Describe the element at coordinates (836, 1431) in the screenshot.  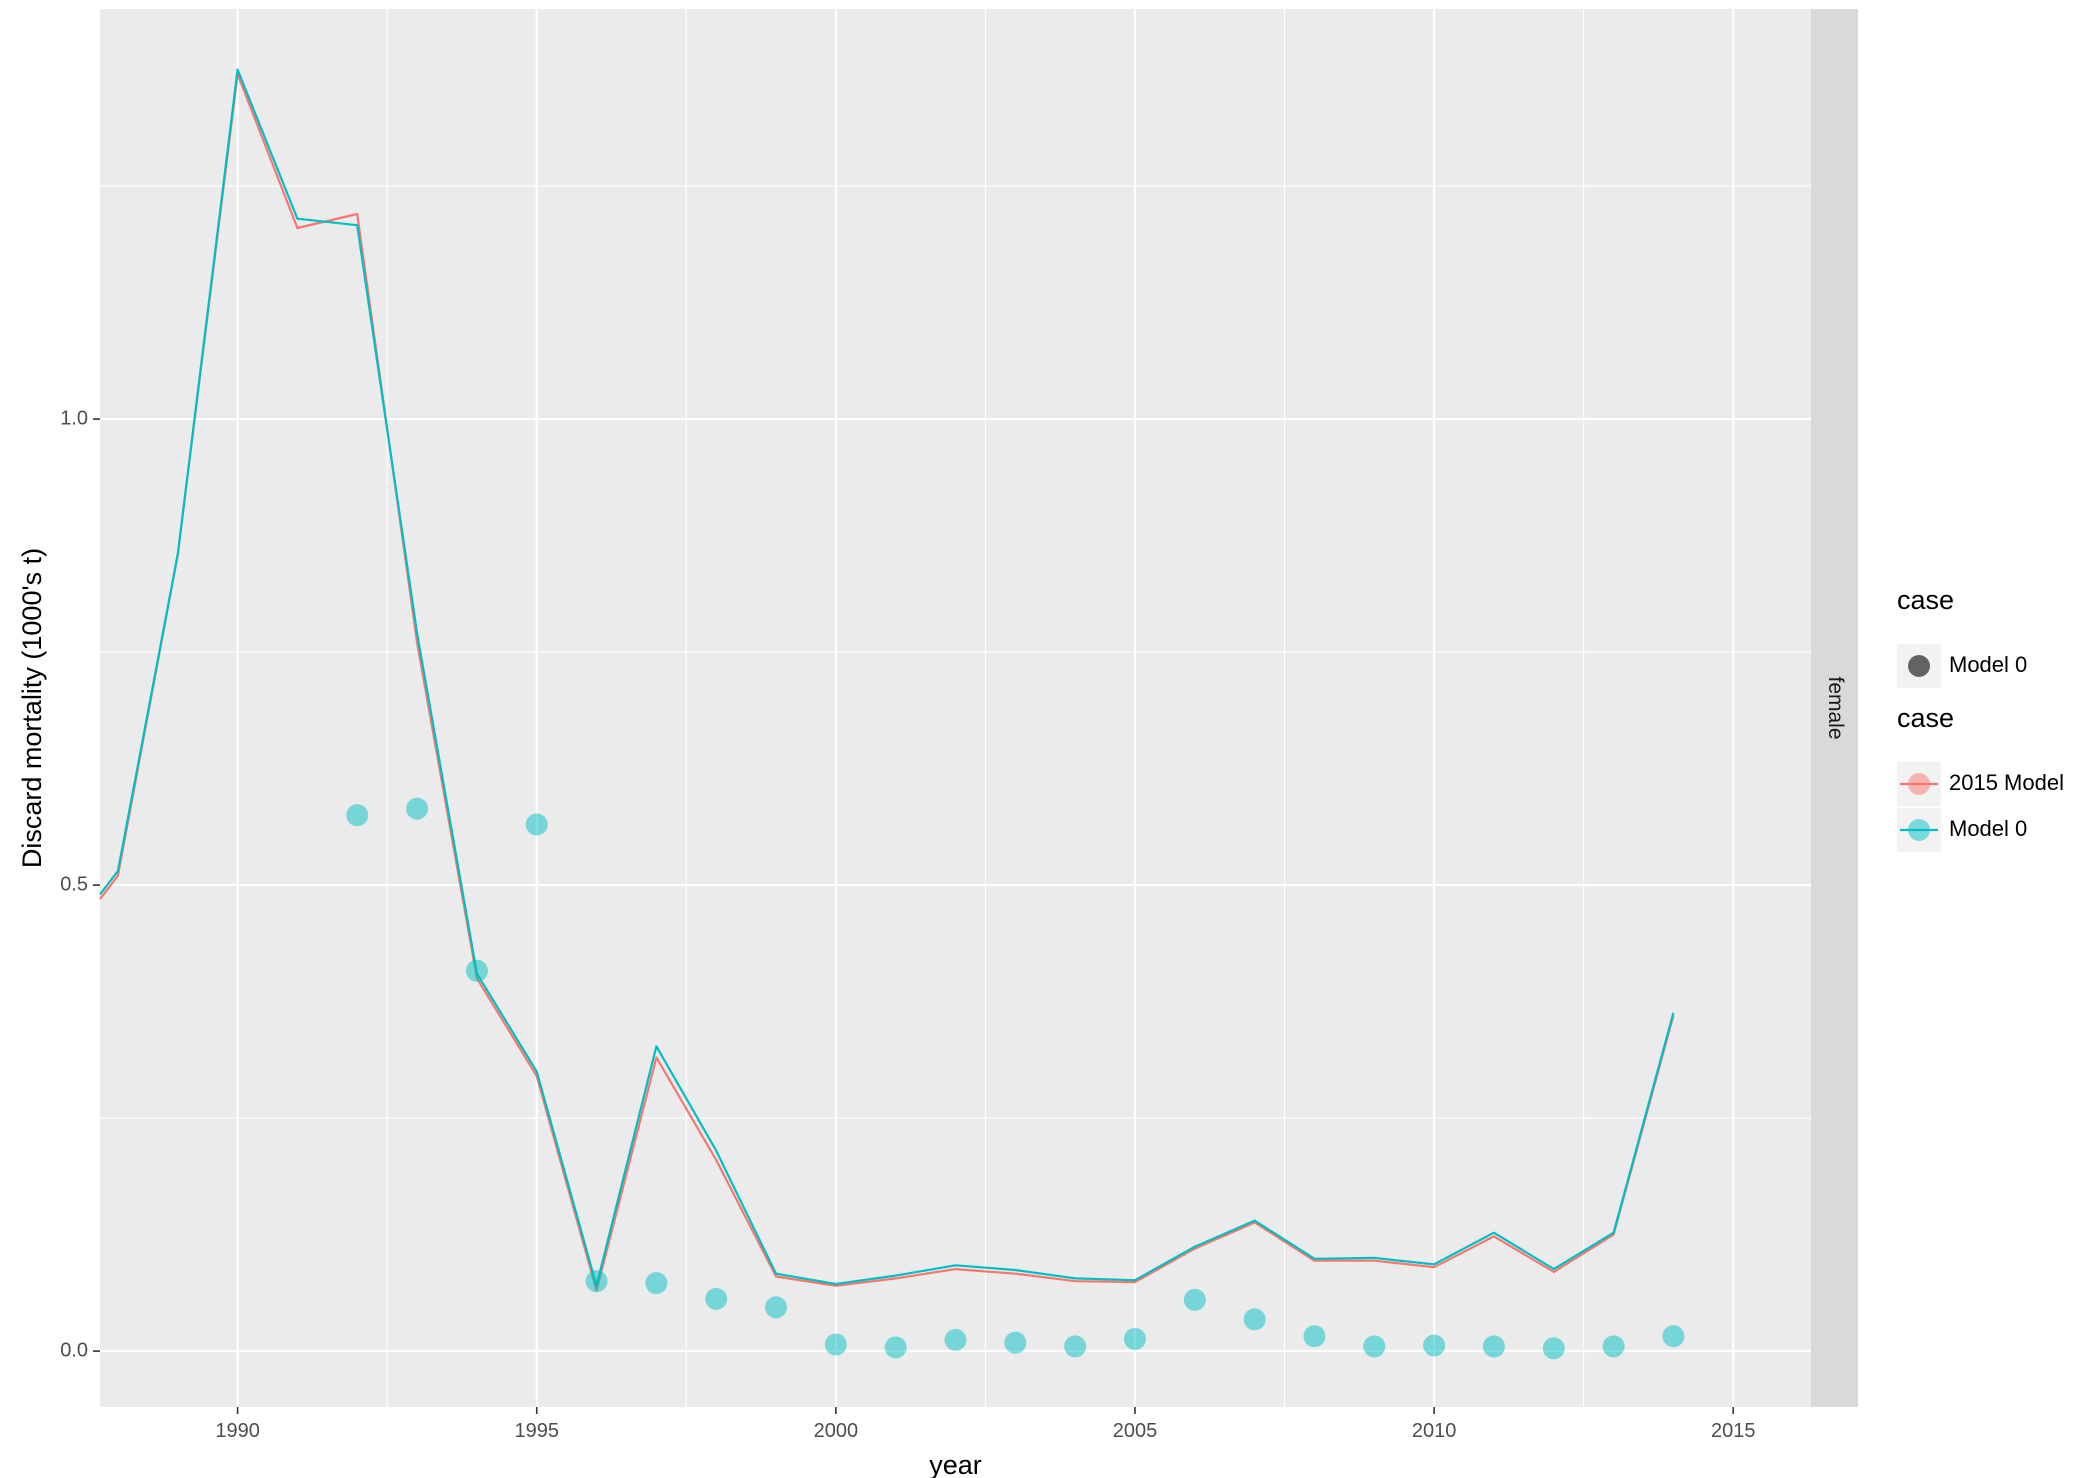
I see `x-tick-label: 2000` at that location.